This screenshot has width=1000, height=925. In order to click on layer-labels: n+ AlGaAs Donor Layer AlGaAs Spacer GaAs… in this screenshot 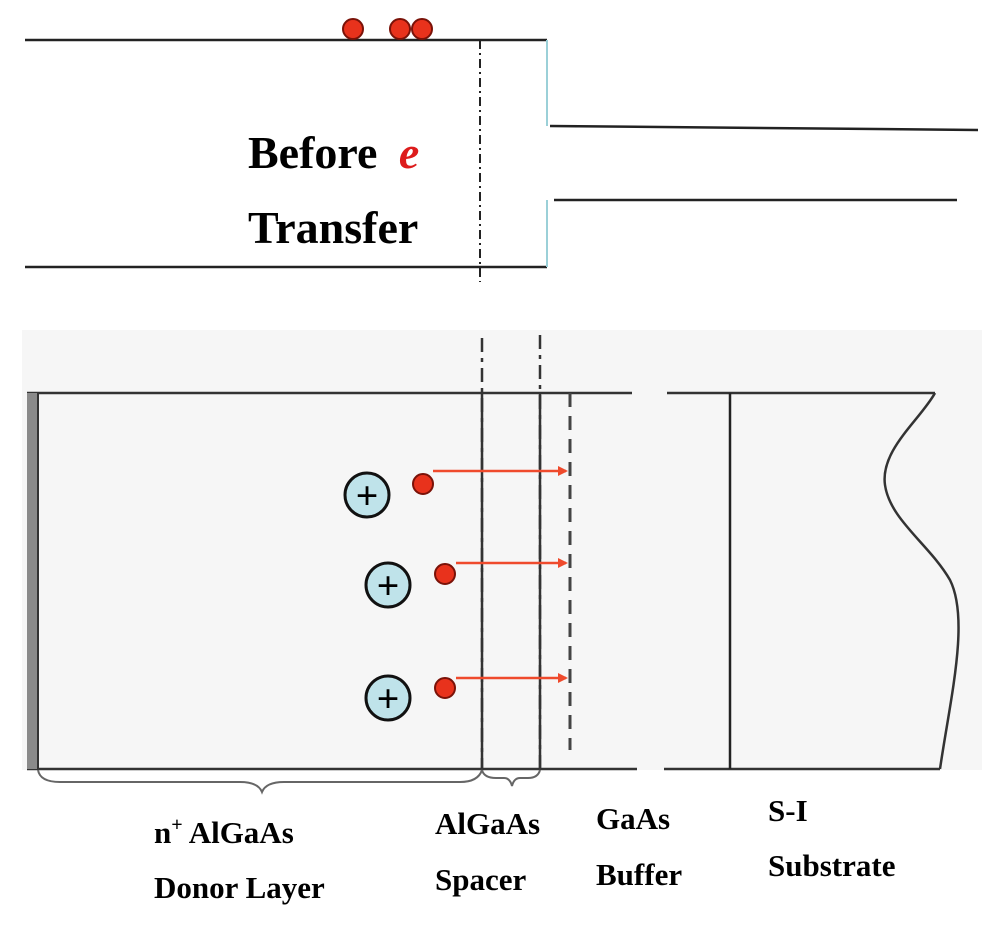, I will do `click(524, 849)`.